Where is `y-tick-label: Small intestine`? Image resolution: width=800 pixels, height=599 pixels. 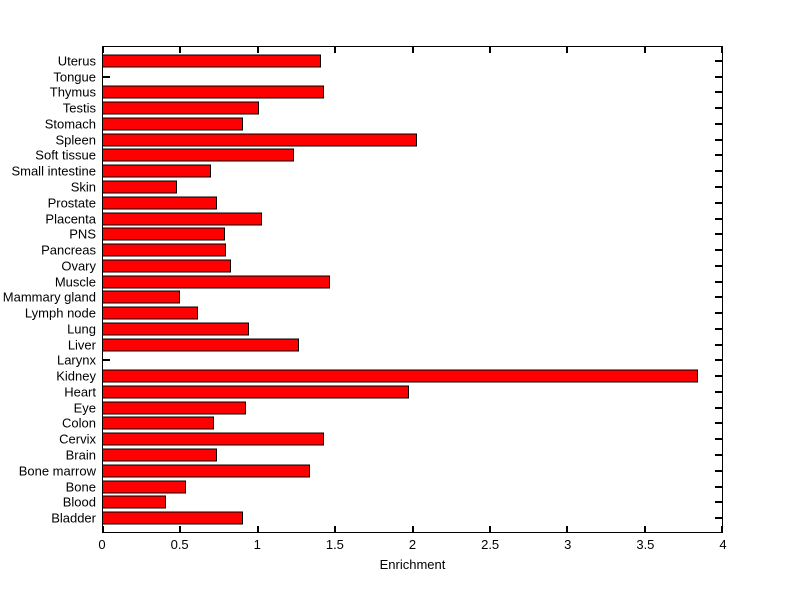 y-tick-label: Small intestine is located at coordinates (53, 171).